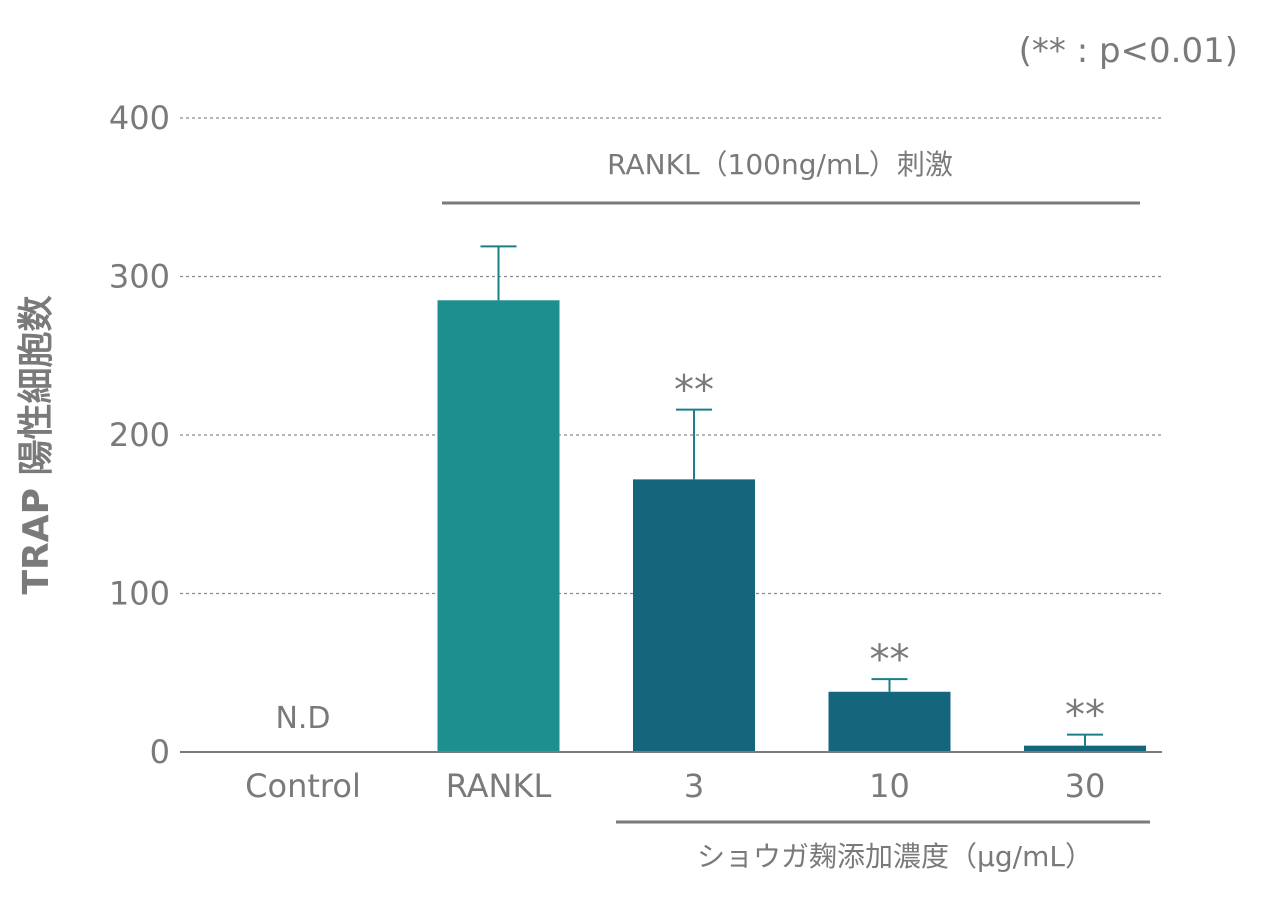 The width and height of the screenshot is (1280, 899). Describe the element at coordinates (139, 277) in the screenshot. I see `y-tick-label: 300` at that location.